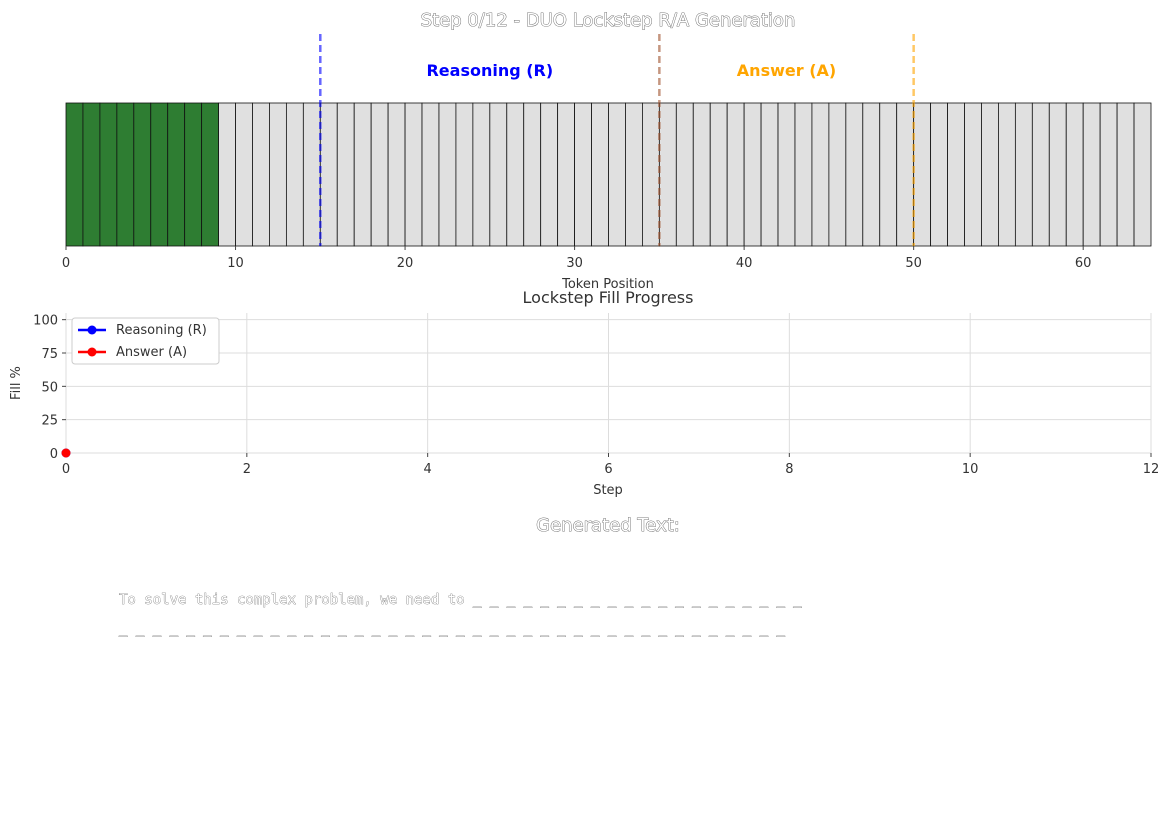 The height and width of the screenshot is (813, 1169). Describe the element at coordinates (608, 297) in the screenshot. I see `fill-progress-title: Lockstep Fill Progress` at that location.